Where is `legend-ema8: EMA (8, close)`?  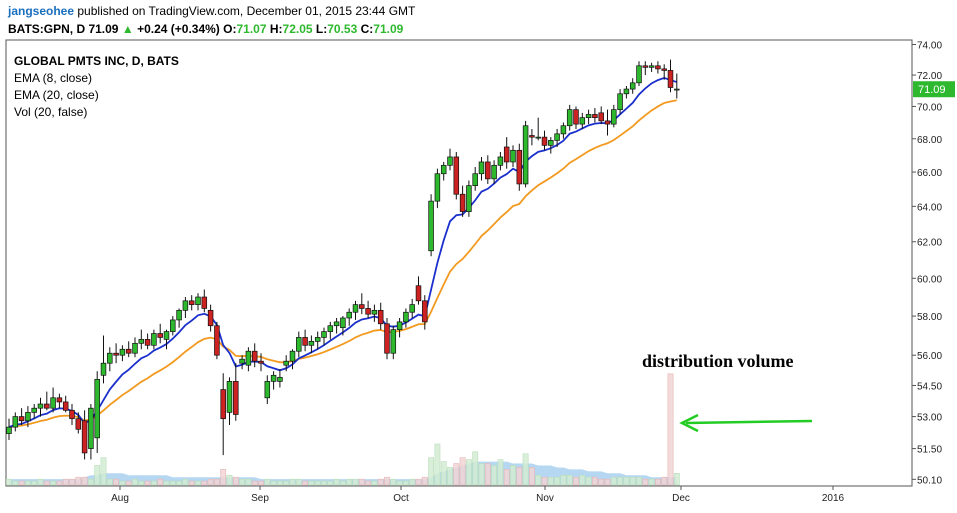
legend-ema8: EMA (8, close) is located at coordinates (53, 78).